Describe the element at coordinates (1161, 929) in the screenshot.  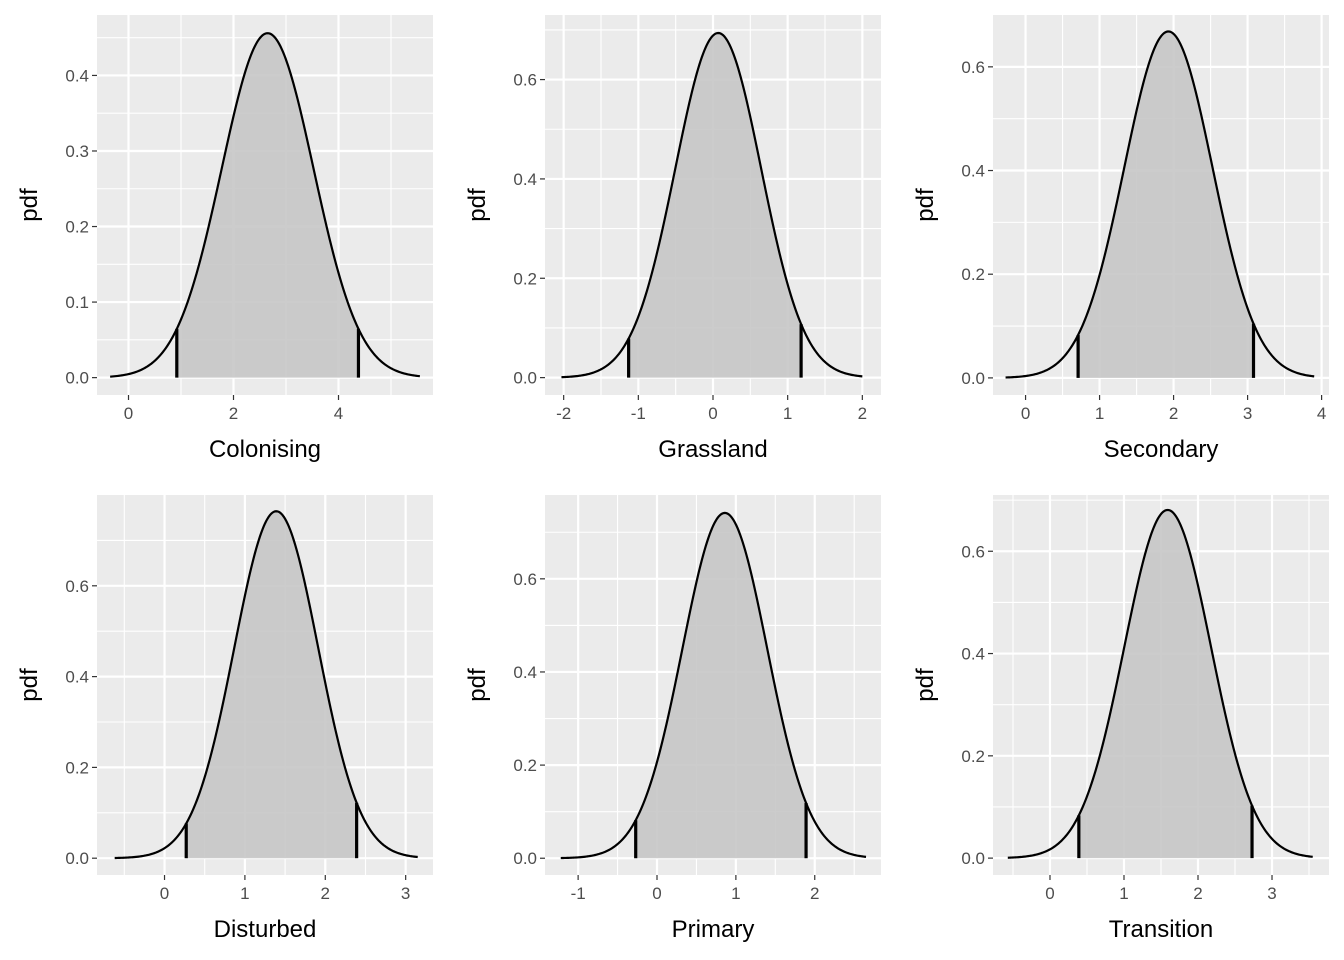
I see `x-axis-title: Transition` at that location.